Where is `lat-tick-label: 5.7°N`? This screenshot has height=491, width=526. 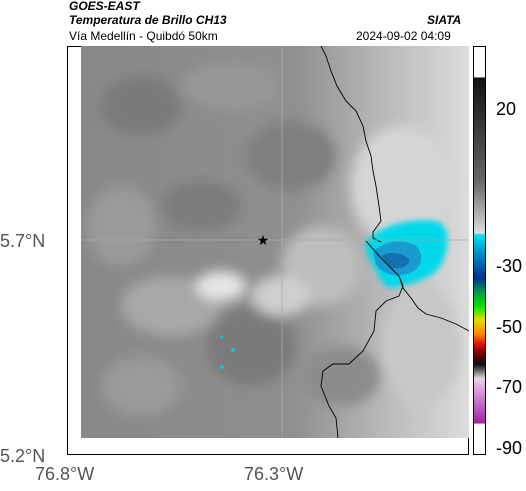
lat-tick-label: 5.7°N is located at coordinates (23, 241).